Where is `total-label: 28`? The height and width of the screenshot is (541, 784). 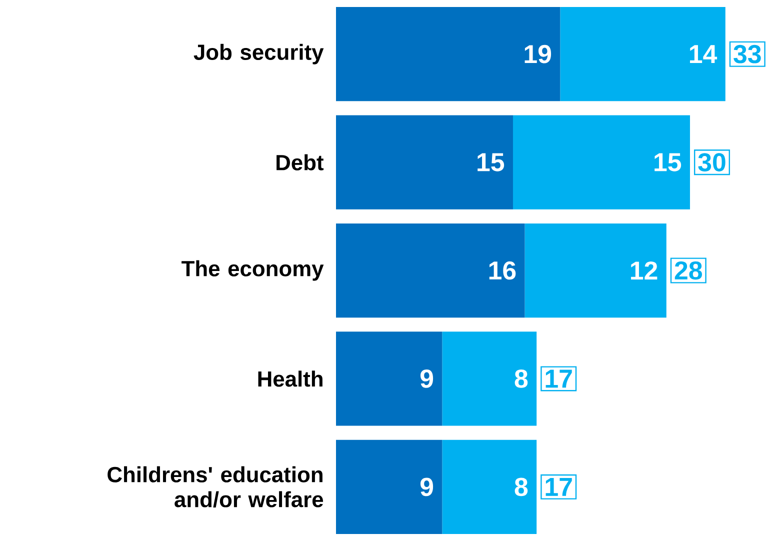 total-label: 28 is located at coordinates (688, 270).